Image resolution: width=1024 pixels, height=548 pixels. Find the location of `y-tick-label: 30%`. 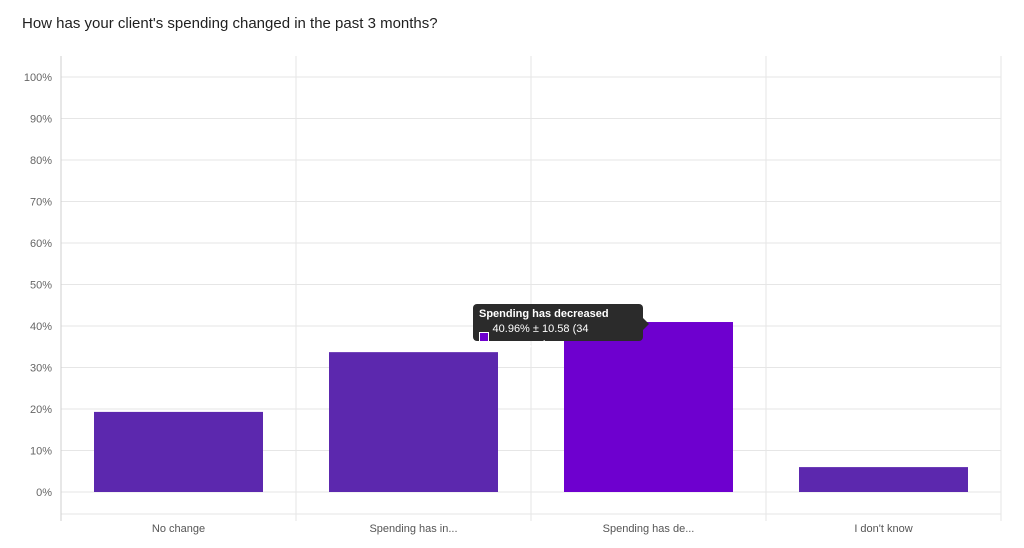

y-tick-label: 30% is located at coordinates (41, 369).